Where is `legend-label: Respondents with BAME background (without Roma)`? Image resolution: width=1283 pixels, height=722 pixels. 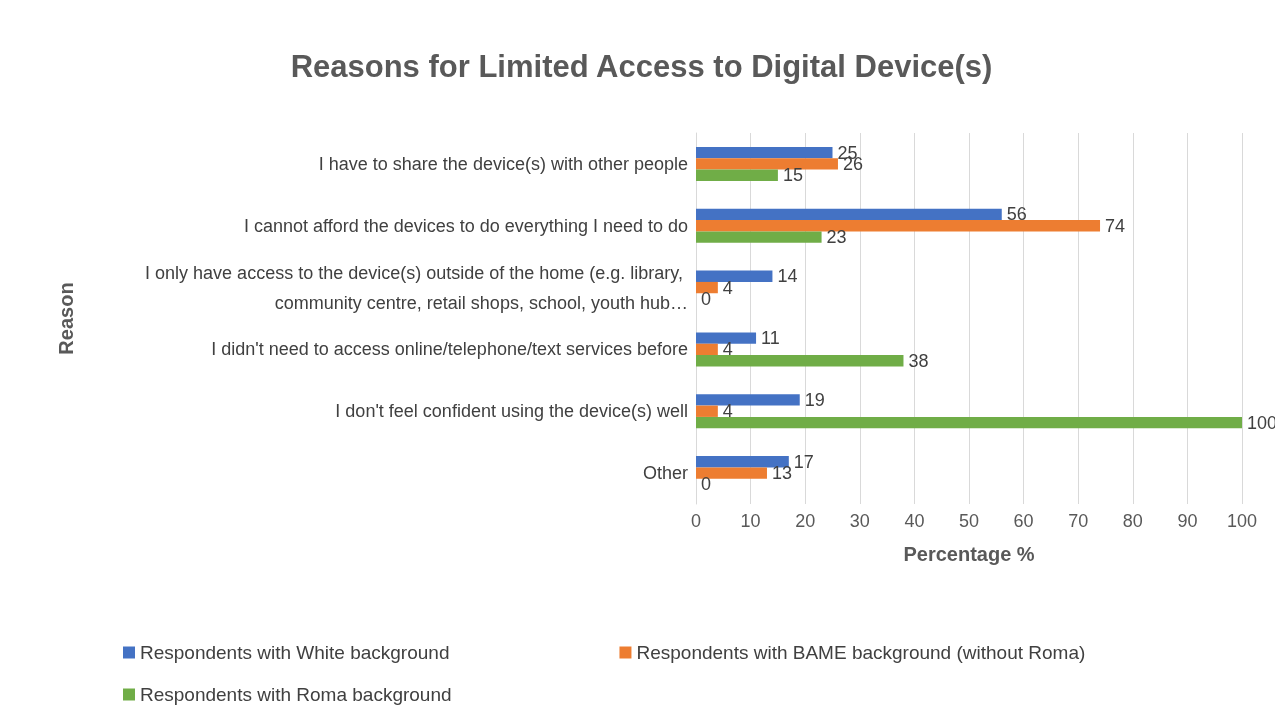
legend-label: Respondents with BAME background (without Roma) is located at coordinates (861, 652).